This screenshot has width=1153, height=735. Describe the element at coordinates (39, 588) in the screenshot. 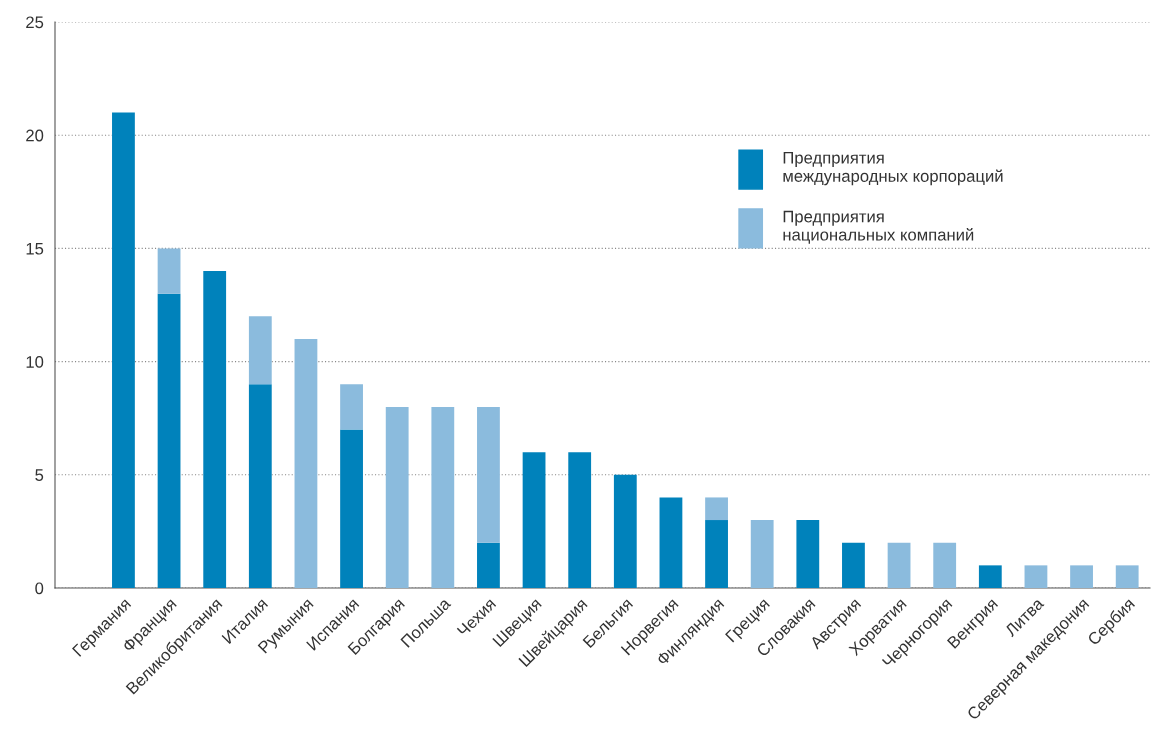

I see `y-tick-label: 0` at that location.